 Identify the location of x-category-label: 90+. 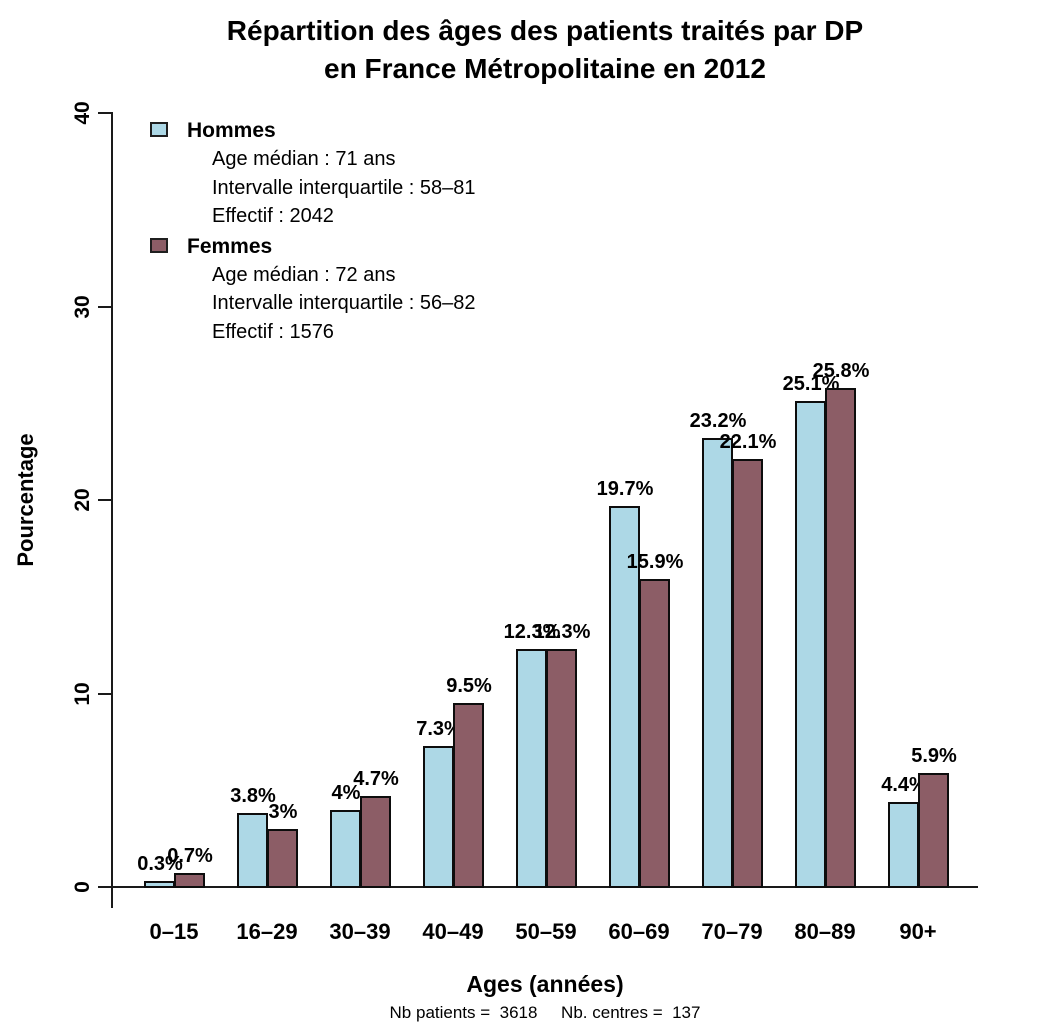
(918, 931).